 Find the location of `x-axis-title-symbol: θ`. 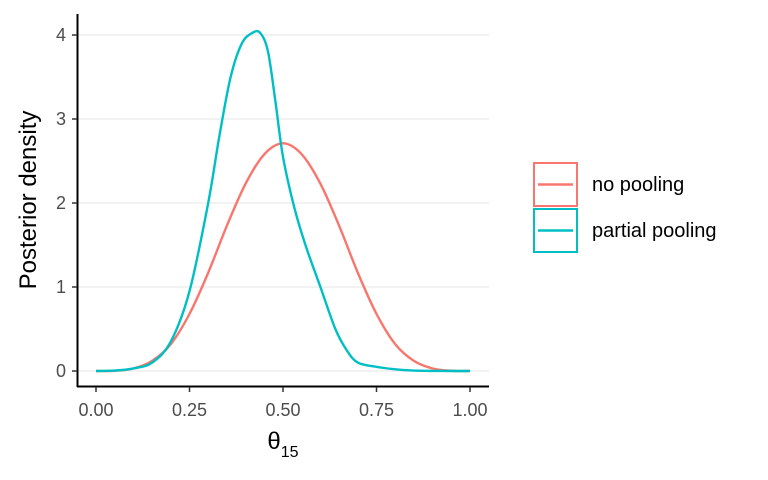

x-axis-title-symbol: θ is located at coordinates (273, 441).